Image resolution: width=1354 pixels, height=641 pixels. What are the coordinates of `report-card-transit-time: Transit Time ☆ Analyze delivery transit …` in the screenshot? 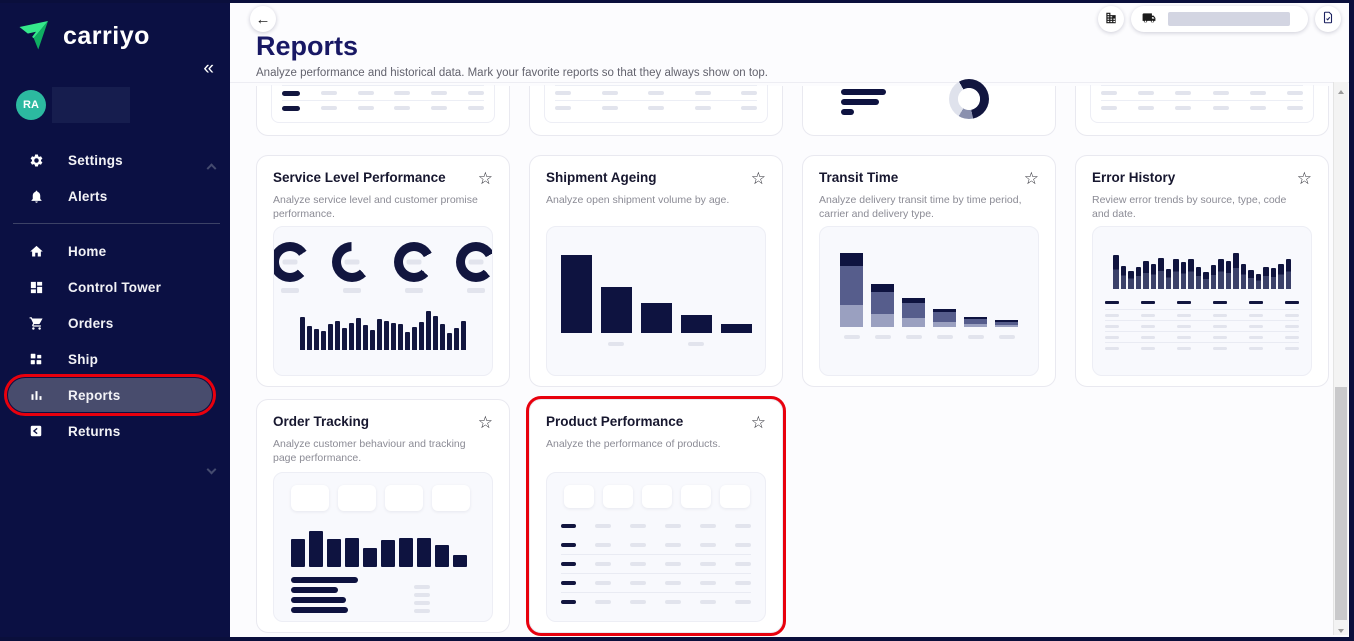 It's located at (929, 271).